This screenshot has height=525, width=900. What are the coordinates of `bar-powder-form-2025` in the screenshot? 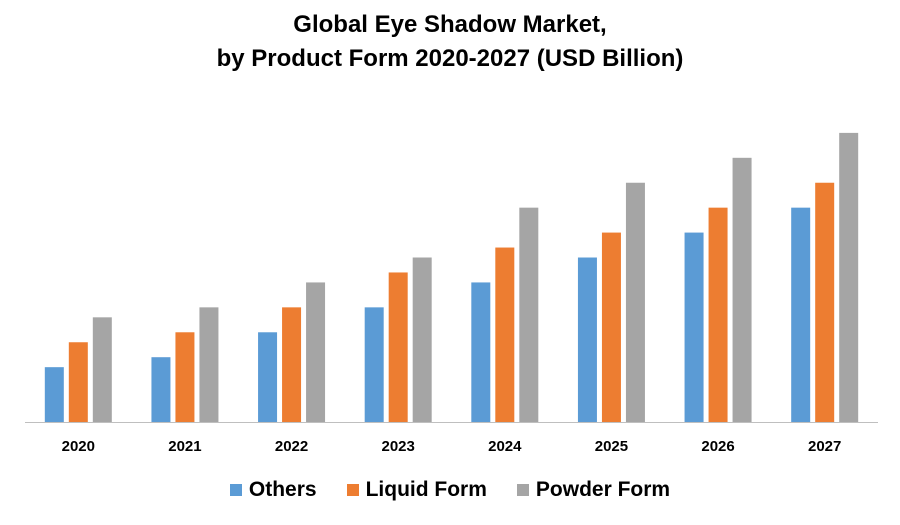 It's located at (635, 302).